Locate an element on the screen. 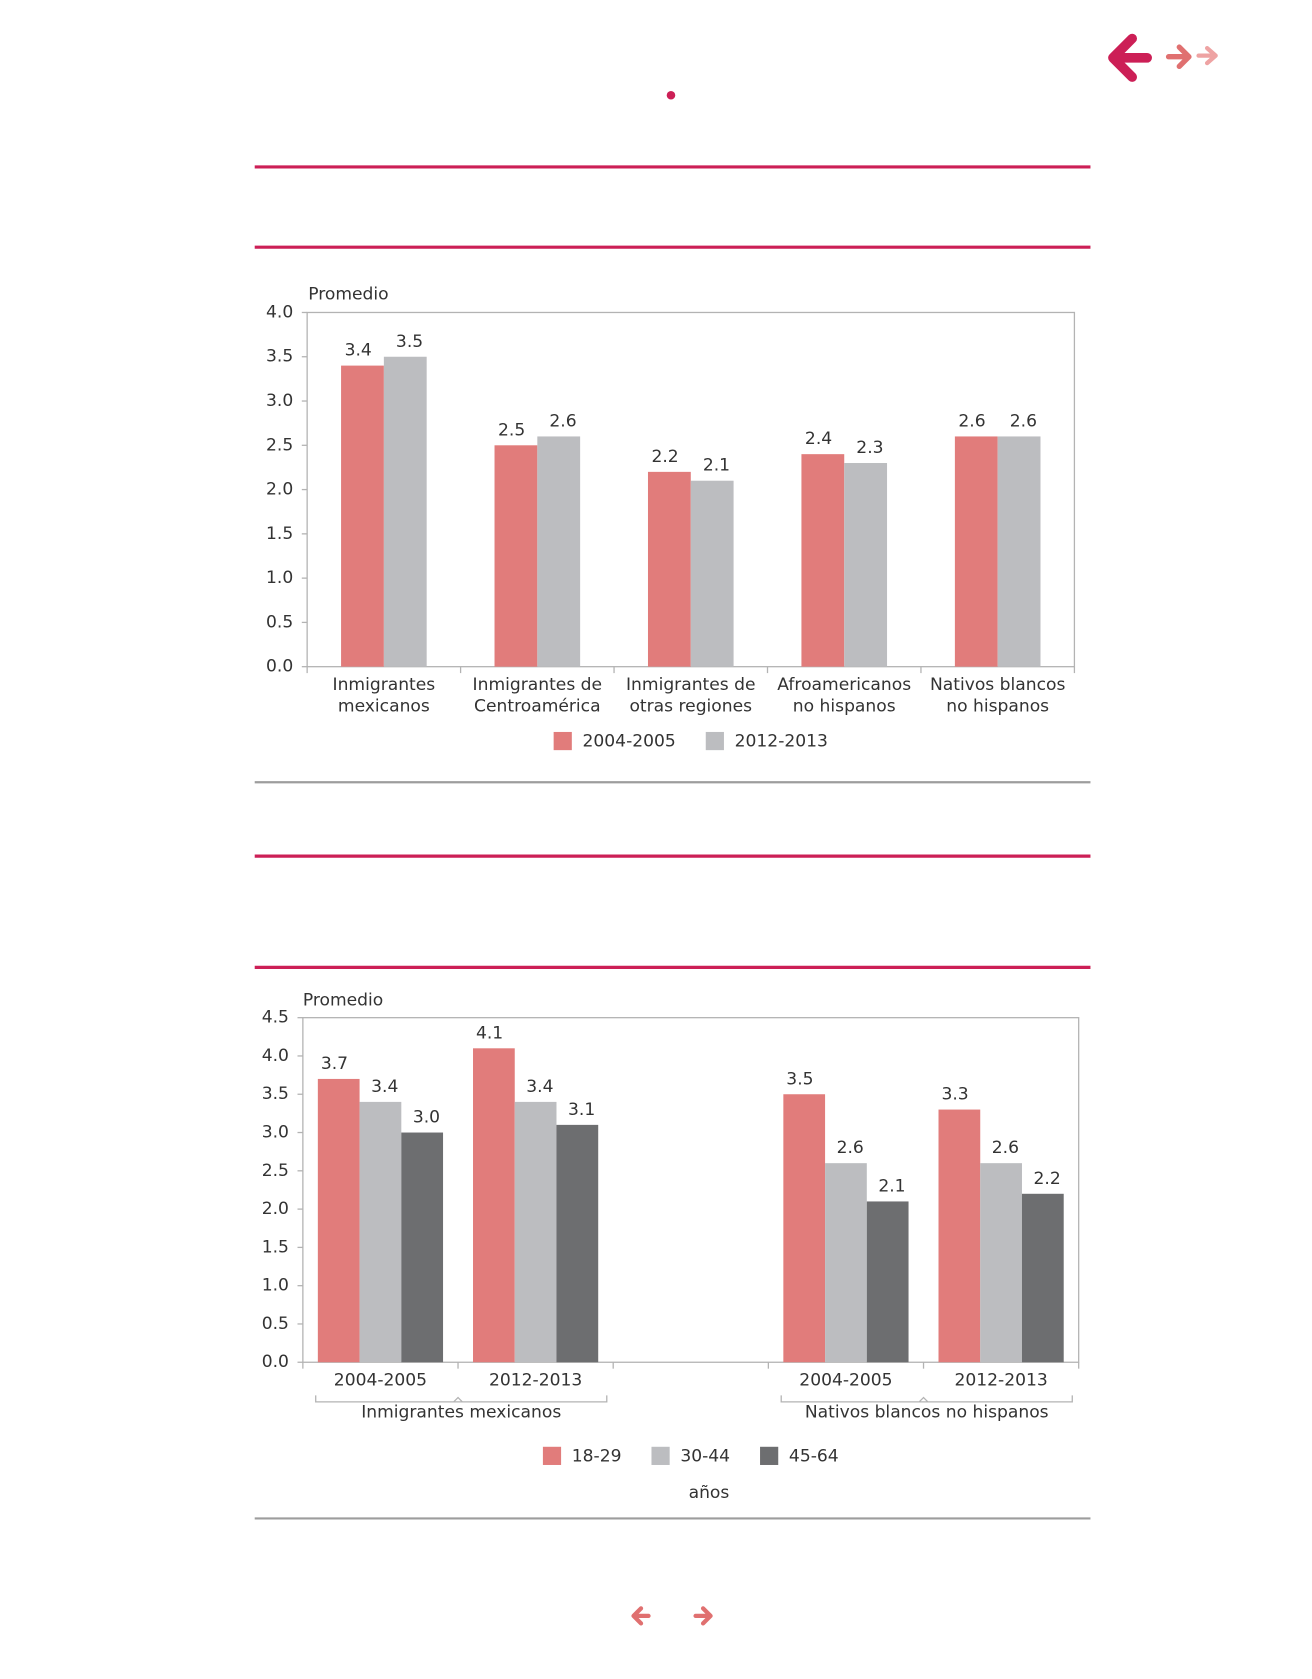  legend-label: 2004-2005 is located at coordinates (629, 742).